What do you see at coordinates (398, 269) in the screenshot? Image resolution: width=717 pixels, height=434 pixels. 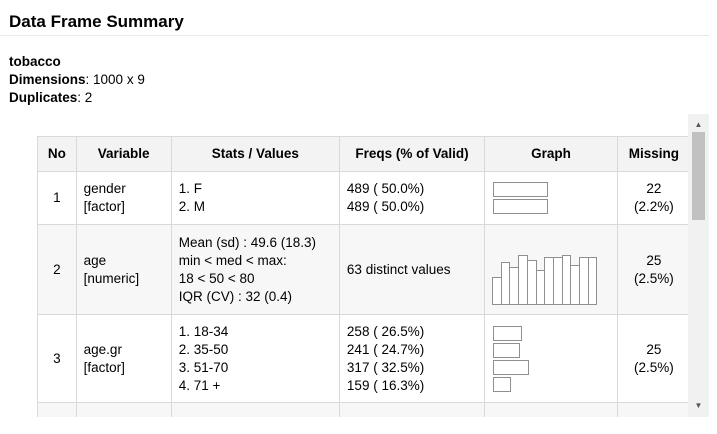 I see `freq-line: 63 distinct values` at bounding box center [398, 269].